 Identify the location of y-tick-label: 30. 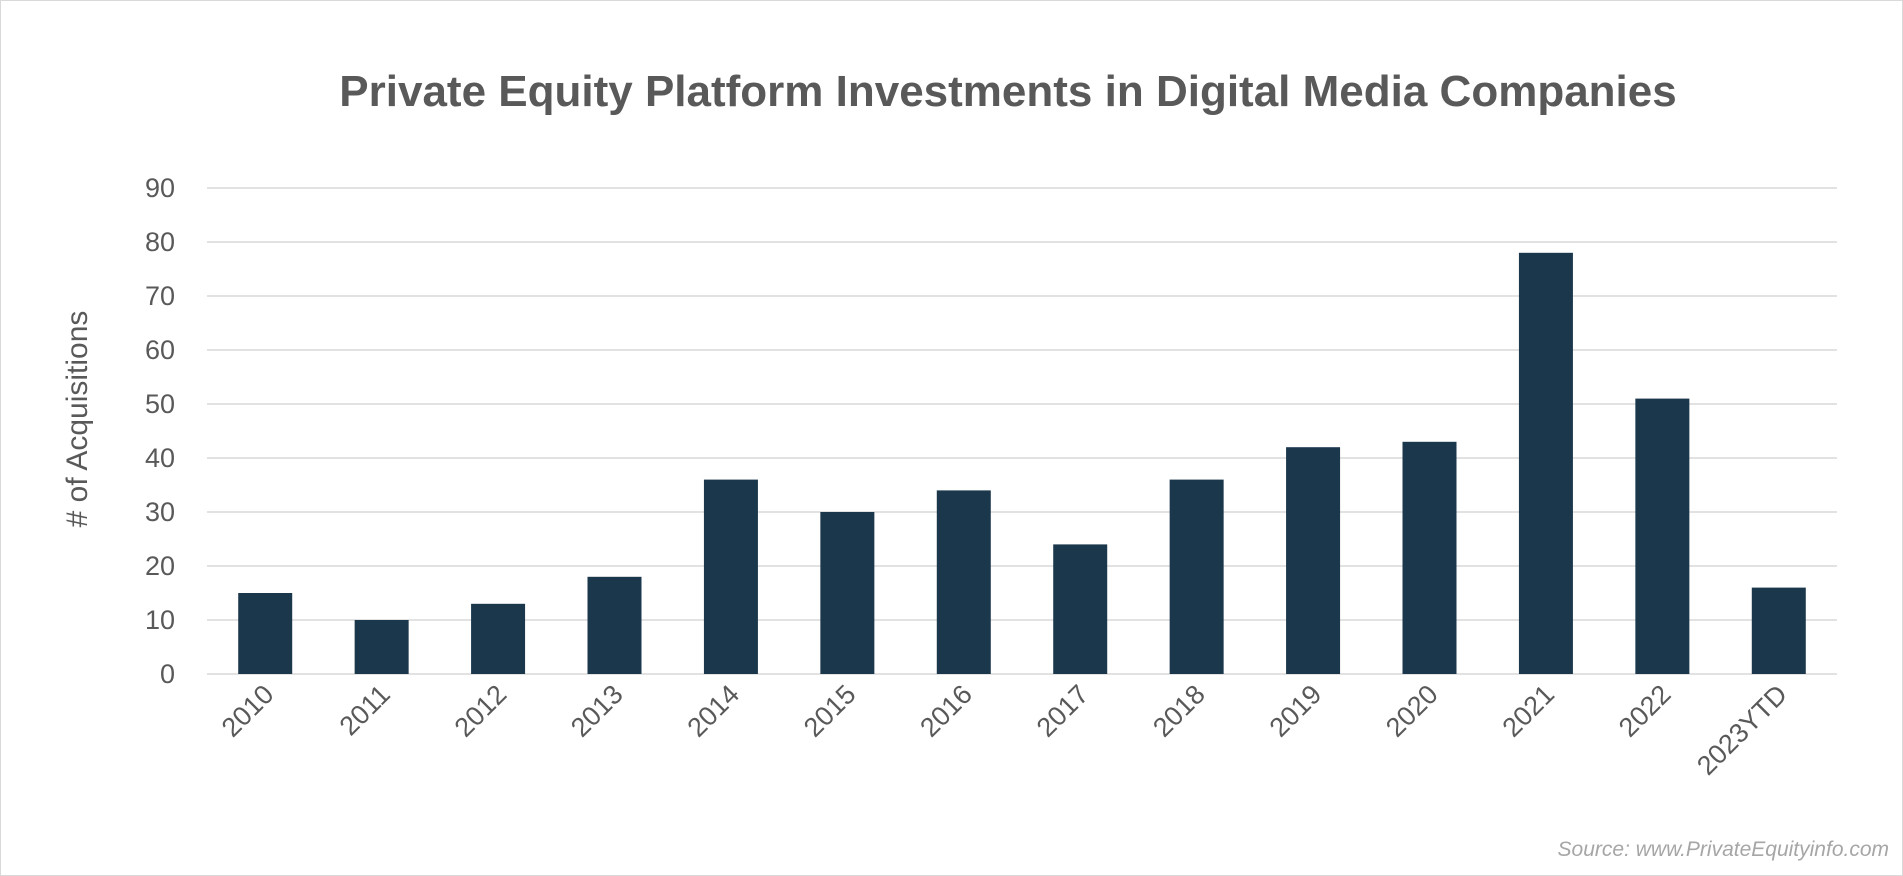
(160, 512).